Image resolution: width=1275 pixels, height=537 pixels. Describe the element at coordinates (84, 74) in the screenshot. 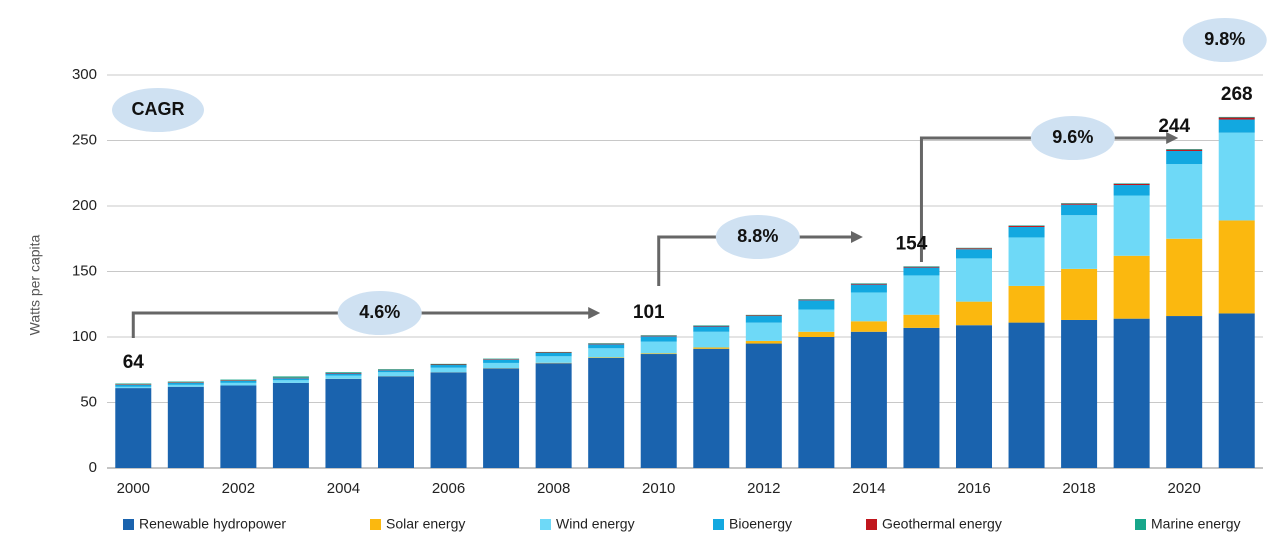

I see `y-tick-label: 300` at that location.